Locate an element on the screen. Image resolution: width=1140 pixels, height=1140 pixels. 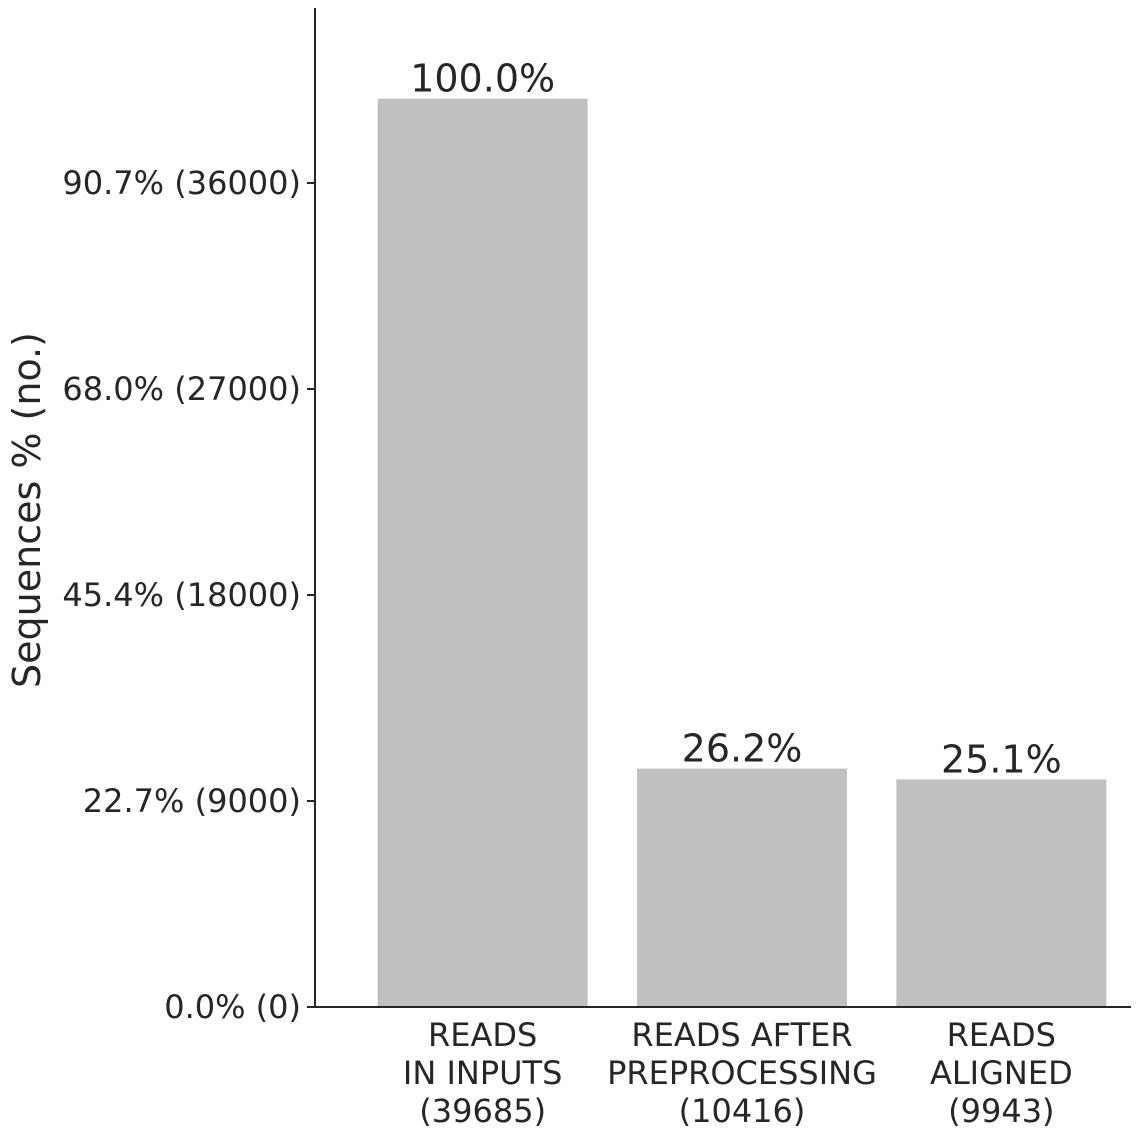
y-axis-title: Sequences % (no.) is located at coordinates (27, 510).